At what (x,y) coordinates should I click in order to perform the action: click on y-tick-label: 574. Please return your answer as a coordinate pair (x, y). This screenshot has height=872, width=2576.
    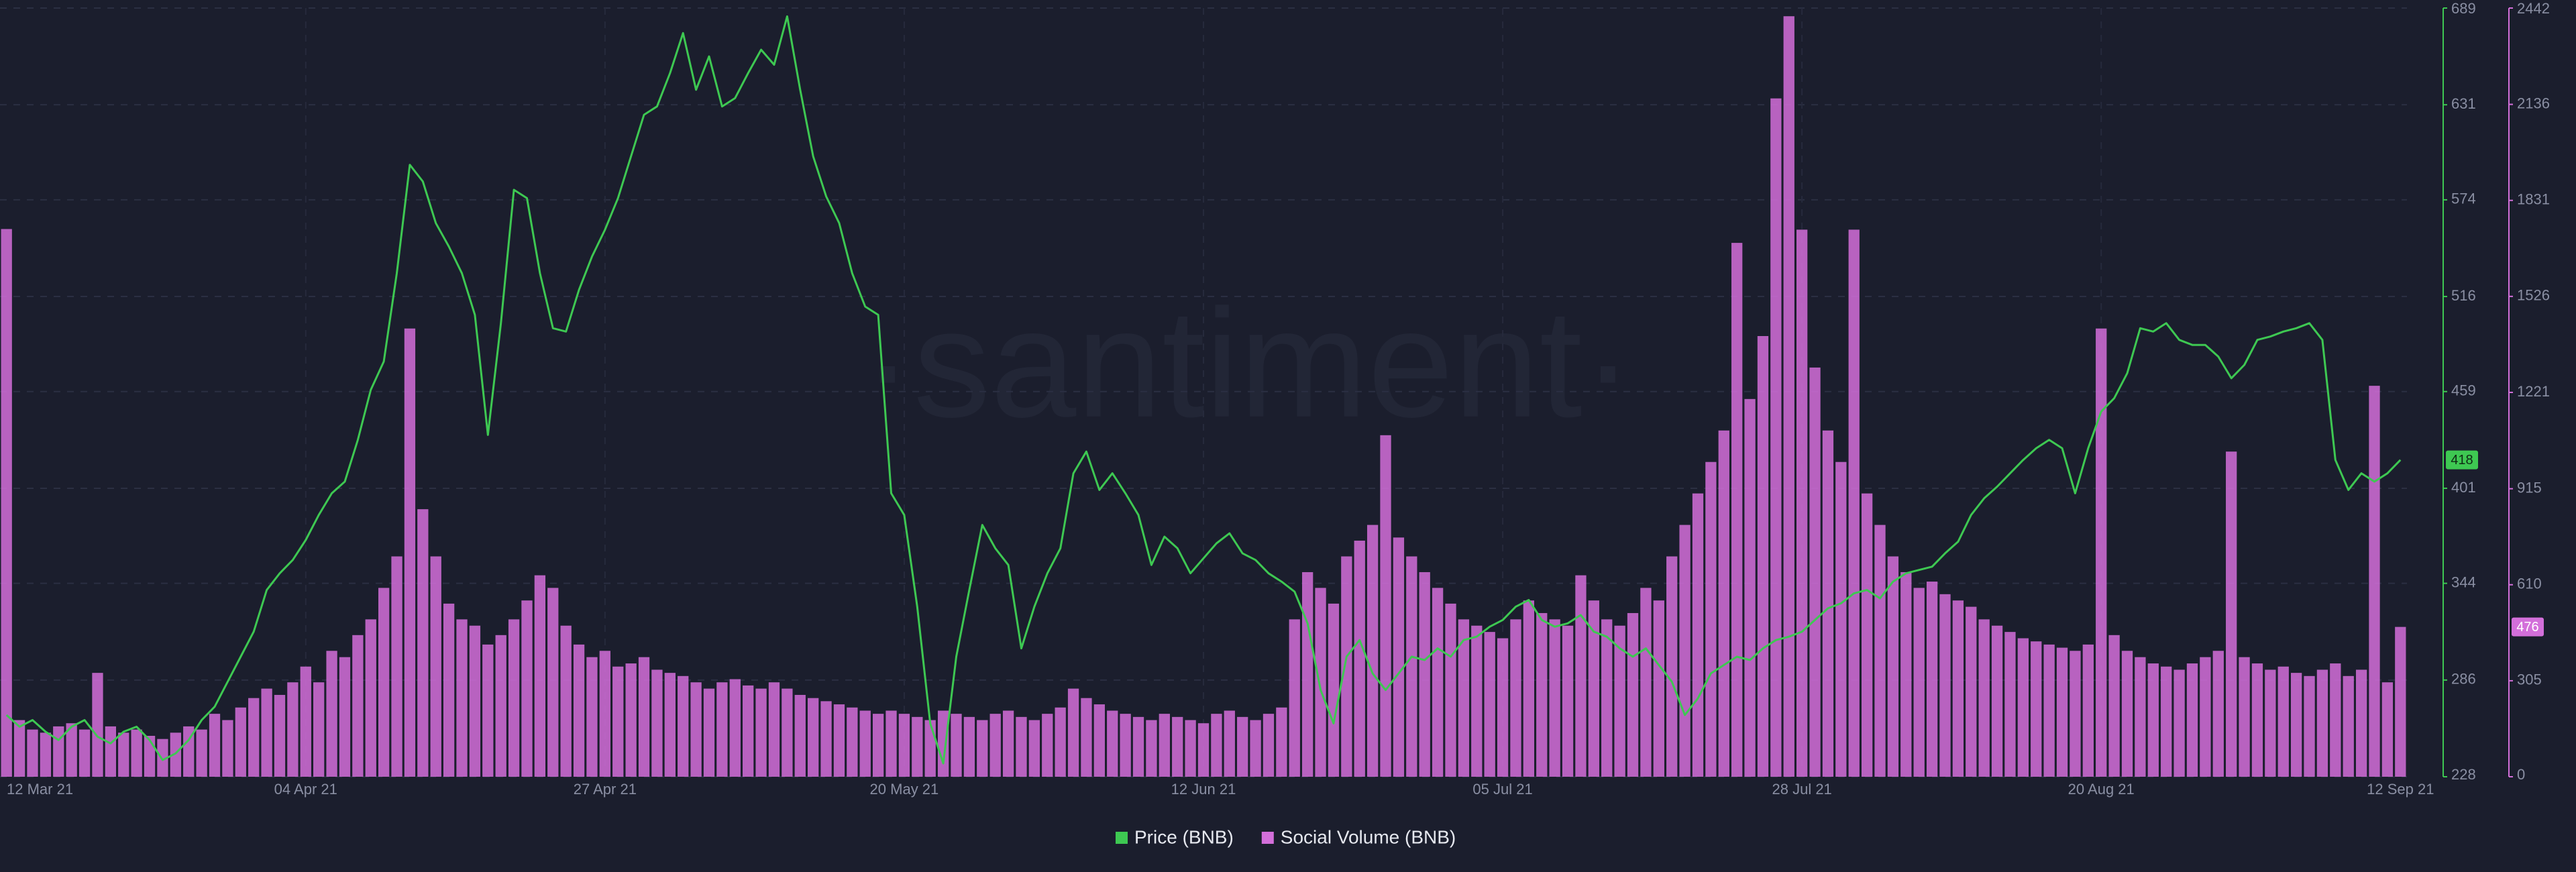
    Looking at the image, I should click on (2463, 198).